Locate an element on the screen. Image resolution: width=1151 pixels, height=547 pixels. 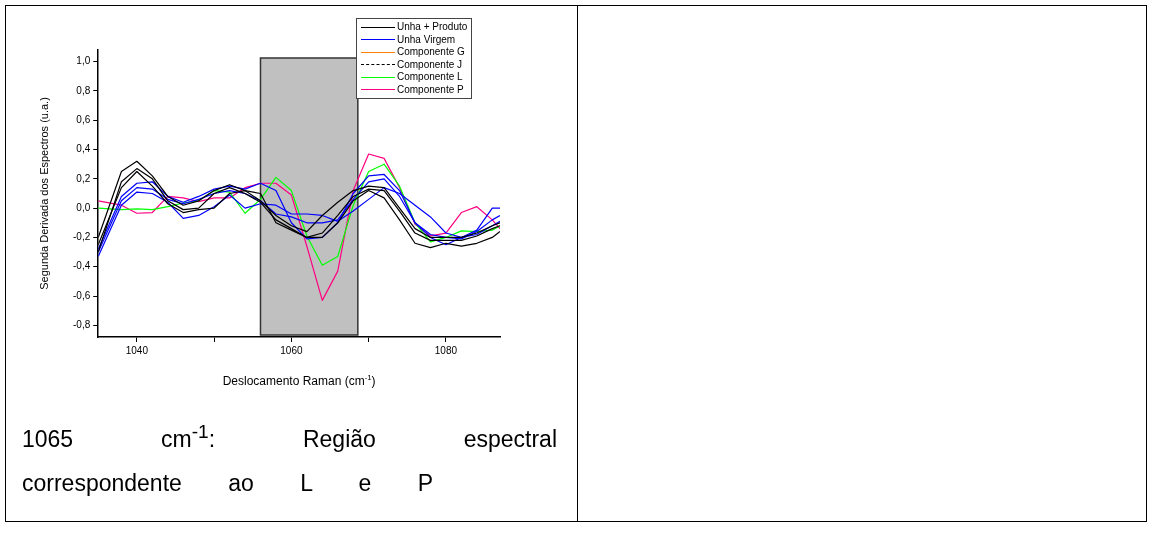
y-tick-label: 0,8 is located at coordinates (83, 90).